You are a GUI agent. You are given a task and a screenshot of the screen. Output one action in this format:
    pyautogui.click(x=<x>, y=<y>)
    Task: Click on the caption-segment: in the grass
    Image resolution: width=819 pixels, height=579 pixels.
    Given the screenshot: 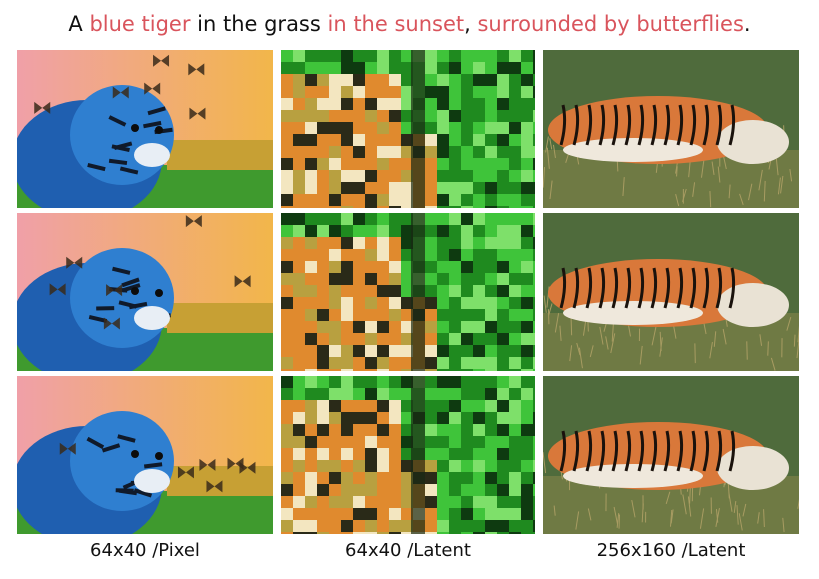 What is the action you would take?
    pyautogui.click(x=259, y=24)
    